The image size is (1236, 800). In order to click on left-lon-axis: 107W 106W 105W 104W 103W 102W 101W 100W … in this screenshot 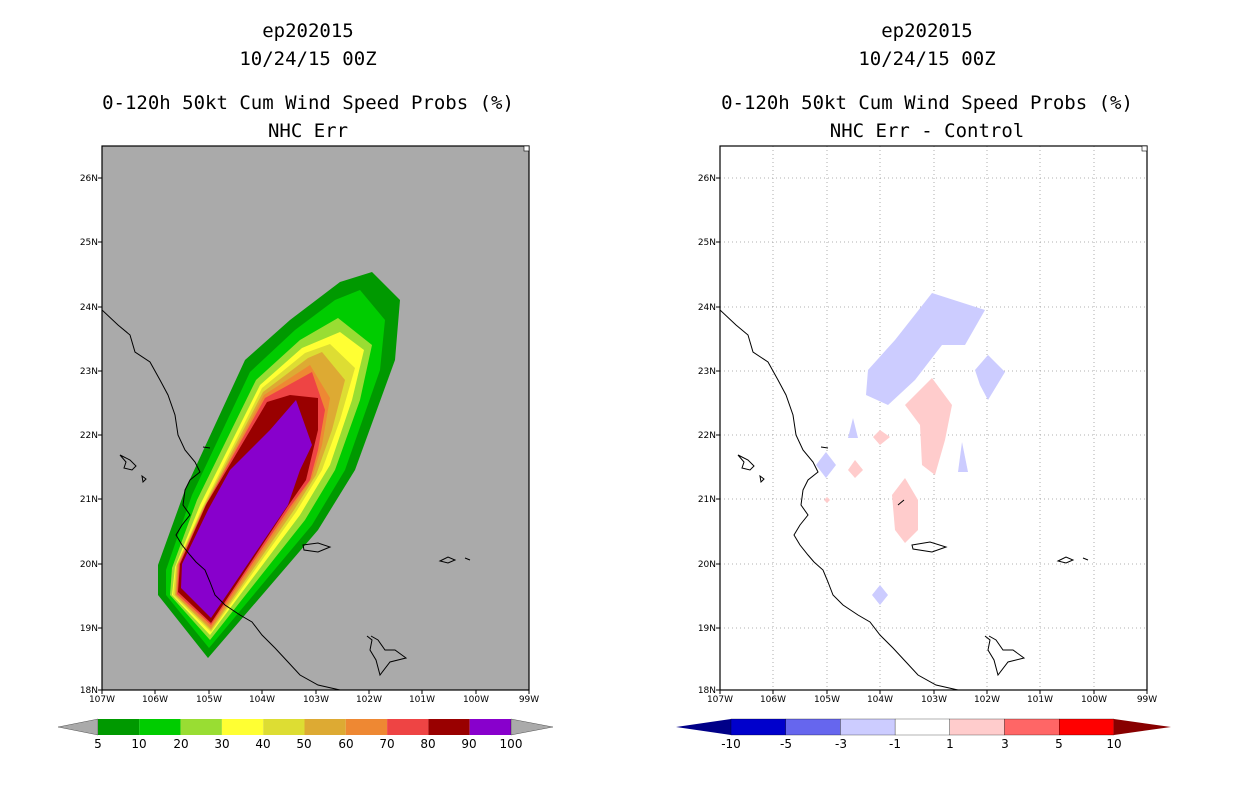, I will do `click(314, 700)`.